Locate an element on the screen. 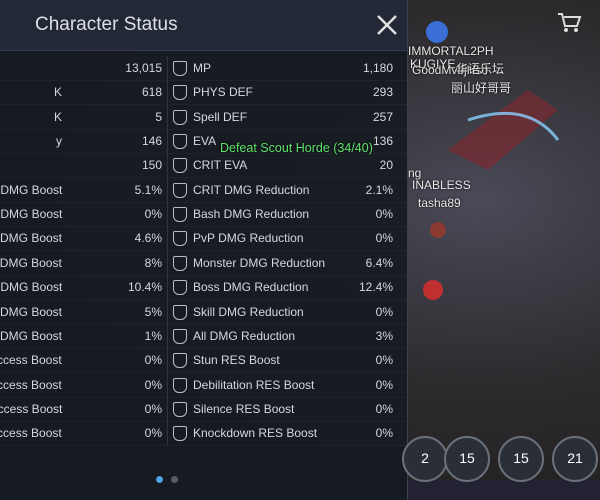 This screenshot has width=600, height=500. stat-label: Bash DMG Reduction is located at coordinates (251, 214).